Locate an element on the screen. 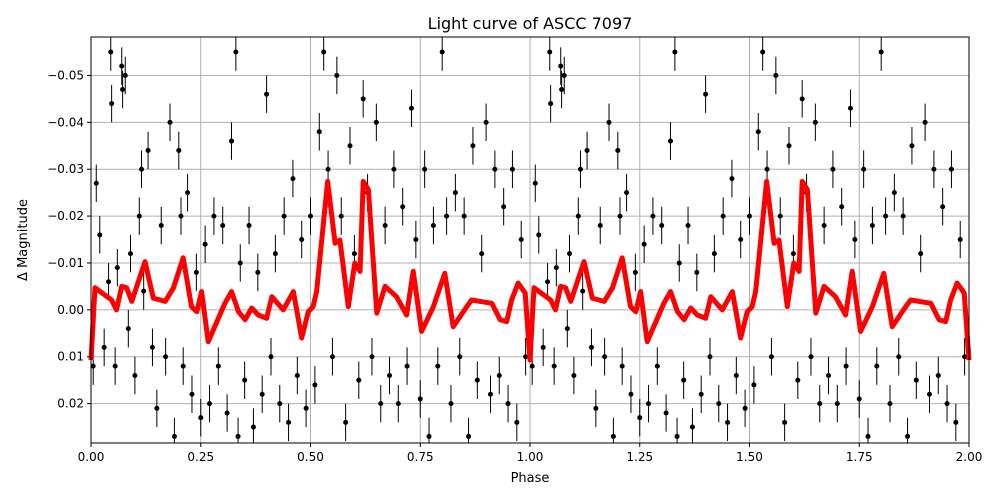 Image resolution: width=1000 pixels, height=500 pixels. y-tick-label: −0.05 is located at coordinates (65, 75).